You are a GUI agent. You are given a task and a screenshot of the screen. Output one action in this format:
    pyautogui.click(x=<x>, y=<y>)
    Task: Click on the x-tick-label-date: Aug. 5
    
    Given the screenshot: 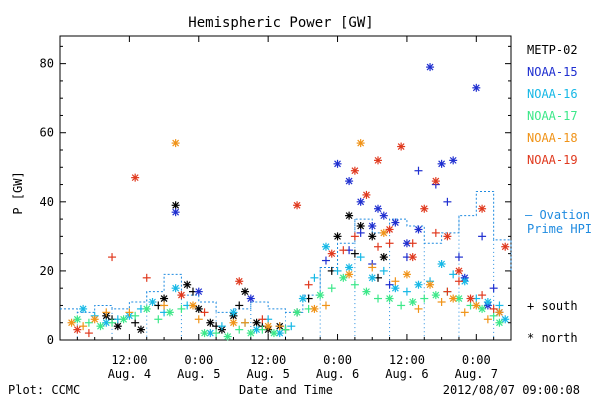 What is the action you would take?
    pyautogui.click(x=267, y=374)
    